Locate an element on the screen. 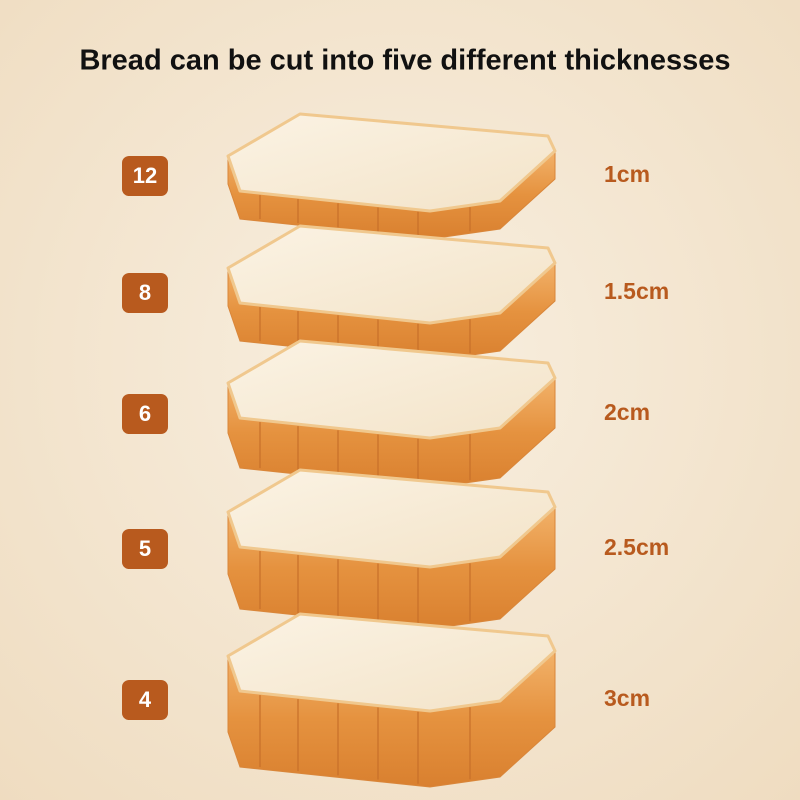 This screenshot has height=800, width=800. badge-label: 12 is located at coordinates (145, 175).